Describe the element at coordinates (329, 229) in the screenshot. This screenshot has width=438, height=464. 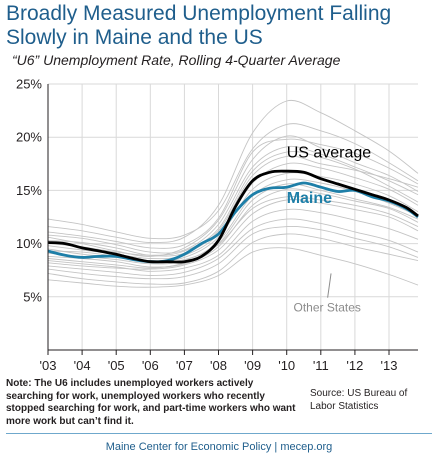
I see `annotation-layer: US average Maine Other States` at that location.